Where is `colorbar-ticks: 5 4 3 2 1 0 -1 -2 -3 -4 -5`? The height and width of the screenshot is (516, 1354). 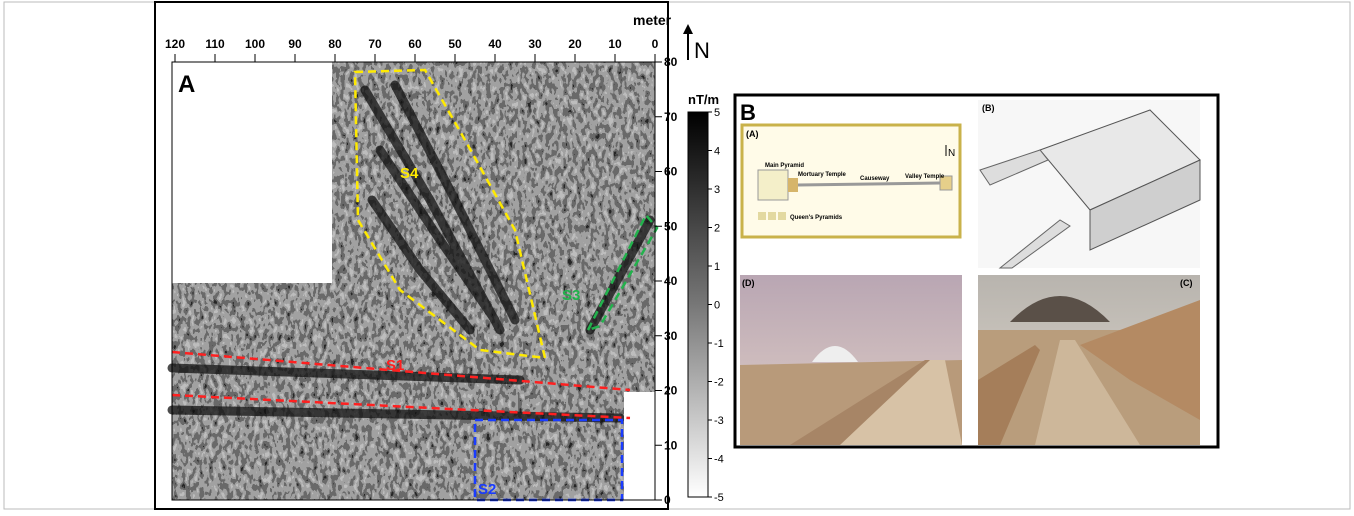 colorbar-ticks: 5 4 3 2 1 0 -1 -2 -3 -4 -5 is located at coordinates (716, 305).